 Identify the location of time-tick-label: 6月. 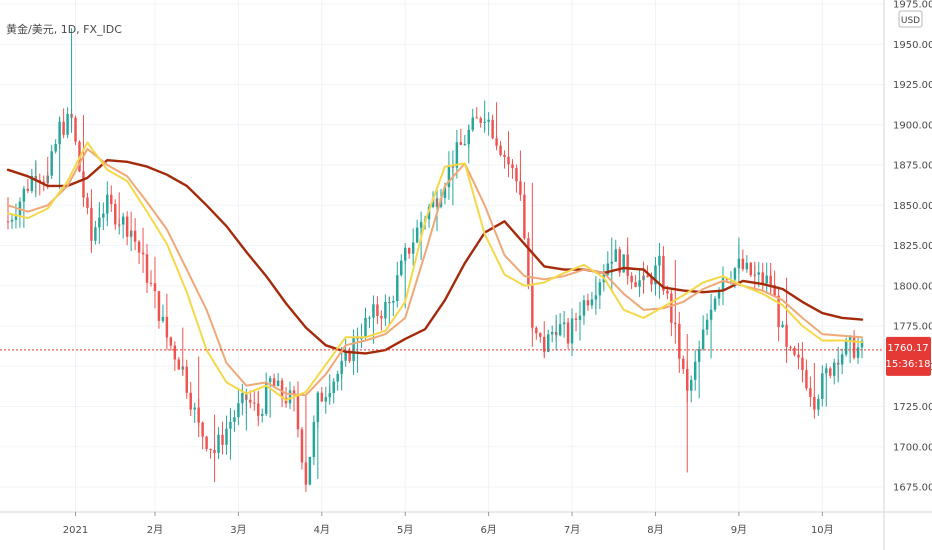
(488, 530).